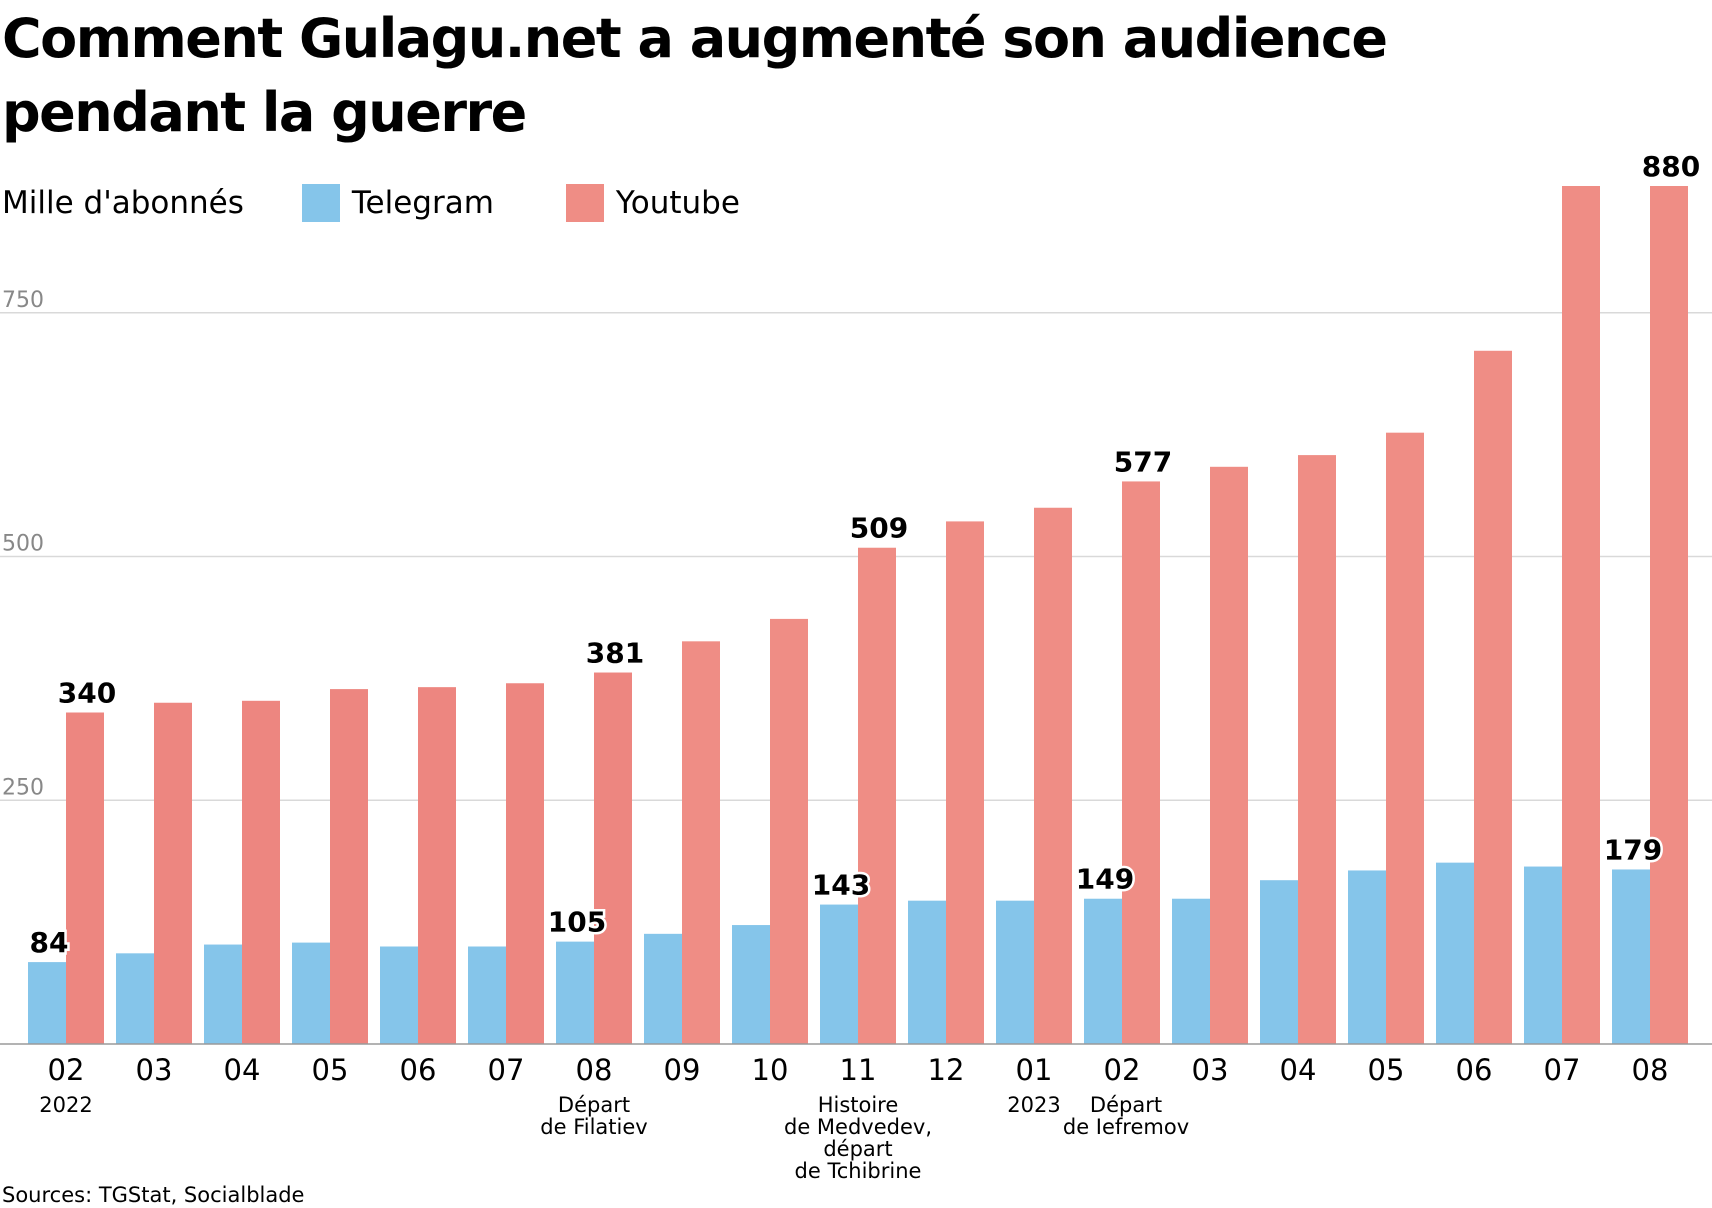 The width and height of the screenshot is (1712, 1208). What do you see at coordinates (584, 203) in the screenshot?
I see `legend-swatch-youtube` at bounding box center [584, 203].